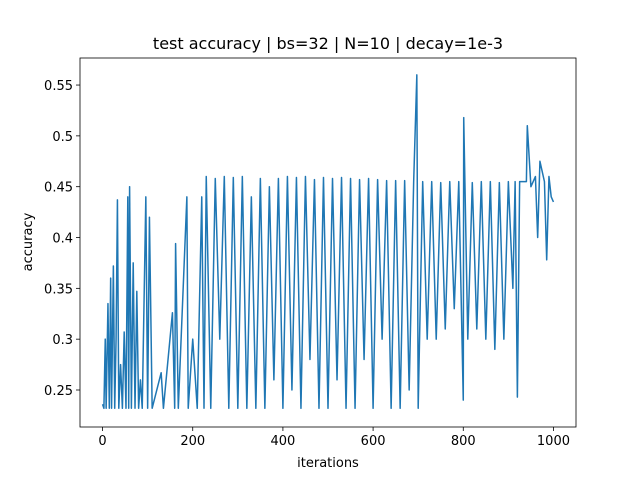 This screenshot has height=480, width=640. Describe the element at coordinates (62, 137) in the screenshot. I see `y-tick-label: 0.5` at that location.